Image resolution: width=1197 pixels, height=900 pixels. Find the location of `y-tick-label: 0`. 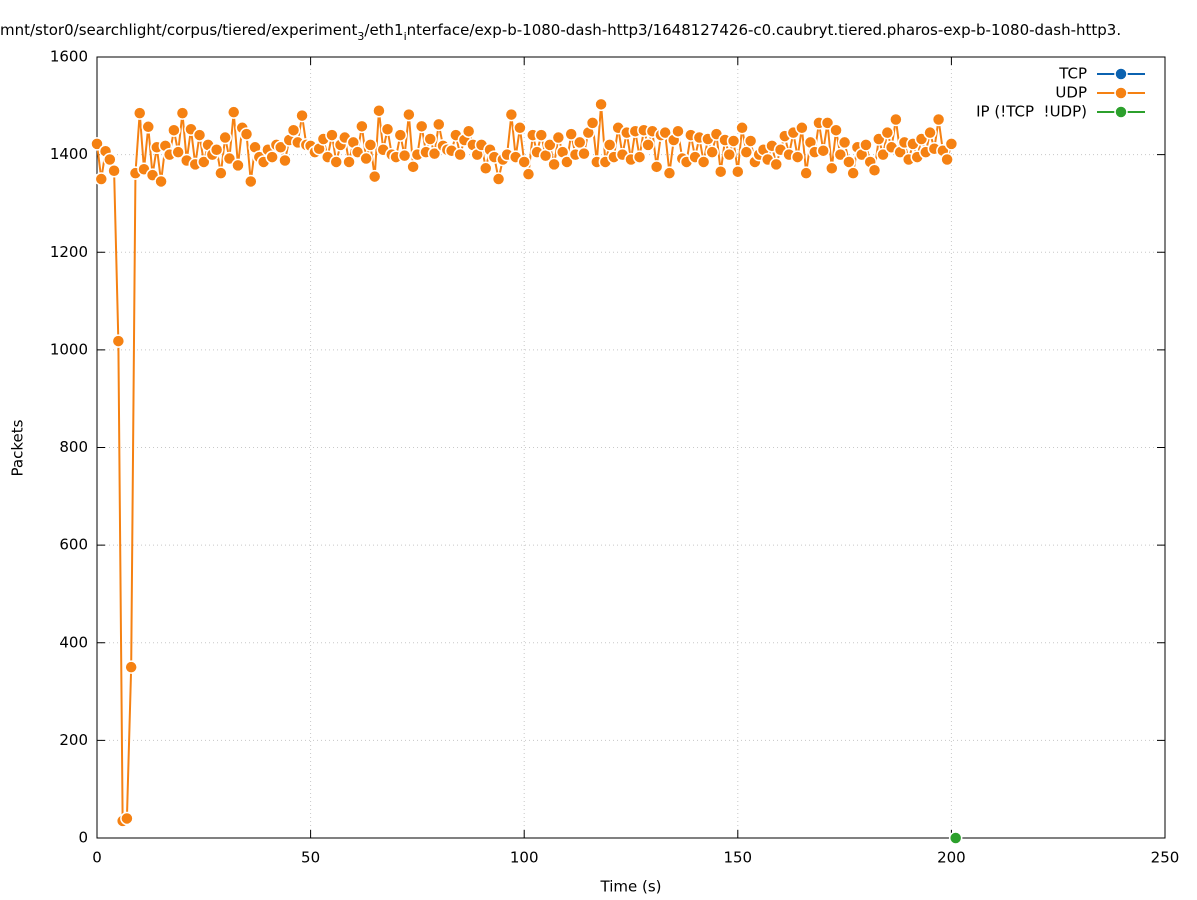

y-tick-label: 0 is located at coordinates (83, 838).